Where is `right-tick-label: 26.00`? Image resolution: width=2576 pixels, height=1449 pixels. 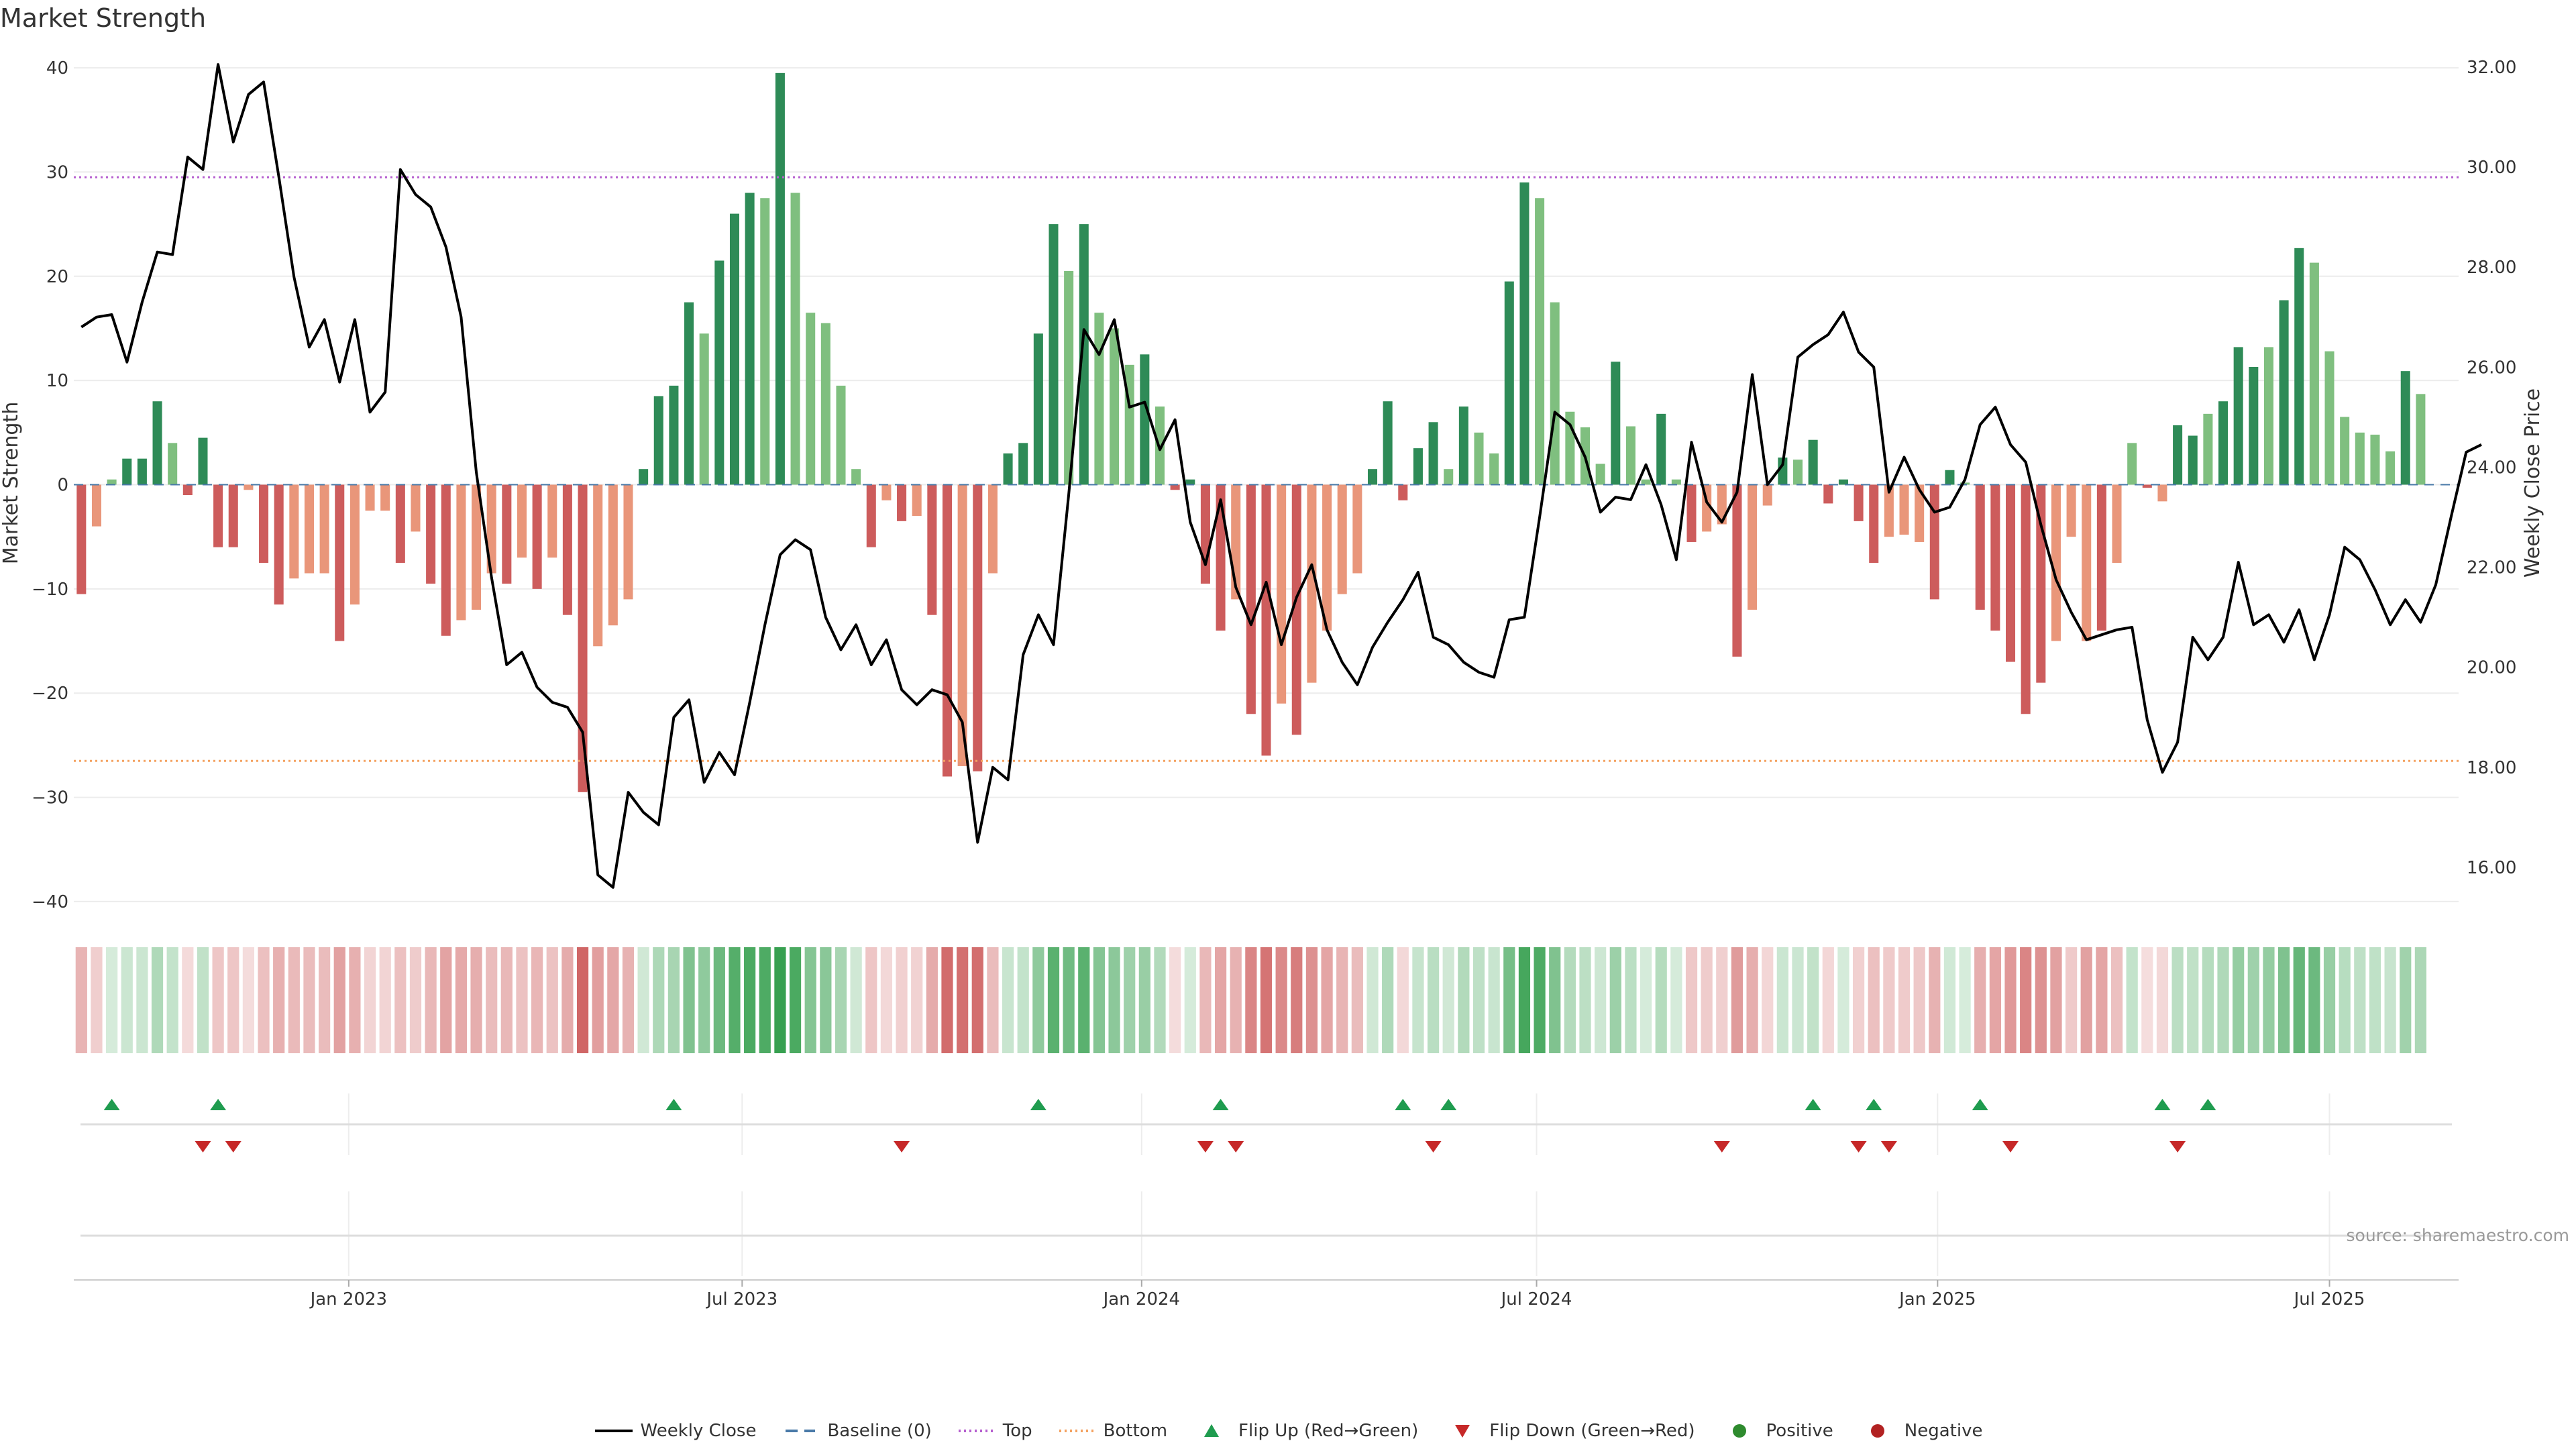 right-tick-label: 26.00 is located at coordinates (2491, 368).